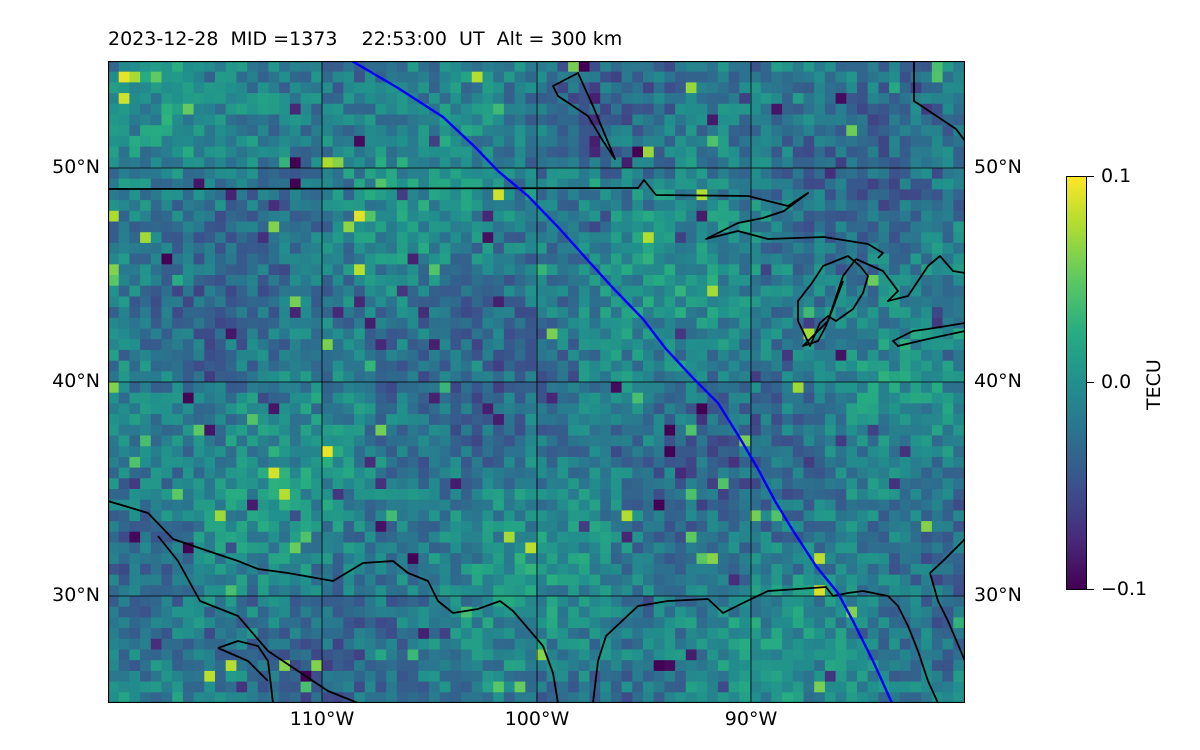 This screenshot has width=1200, height=750. I want to click on lat-label-50n-left: 50°N, so click(76, 167).